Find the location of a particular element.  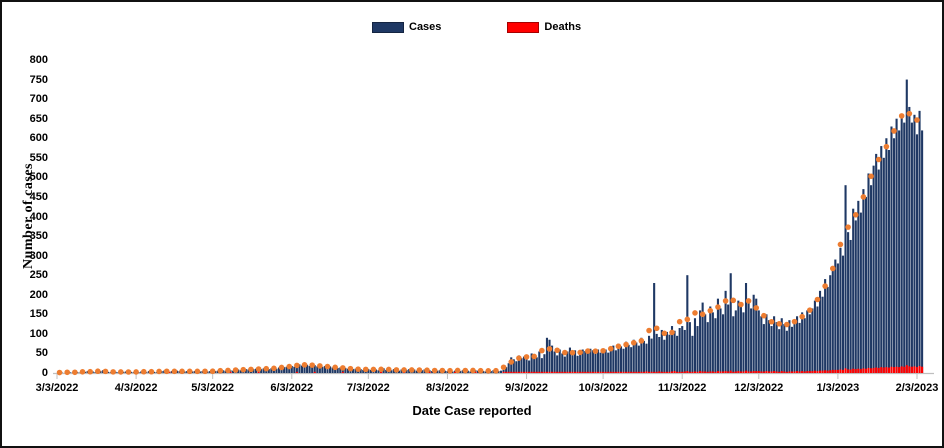

y-tick-label: 450 is located at coordinates (38, 196).